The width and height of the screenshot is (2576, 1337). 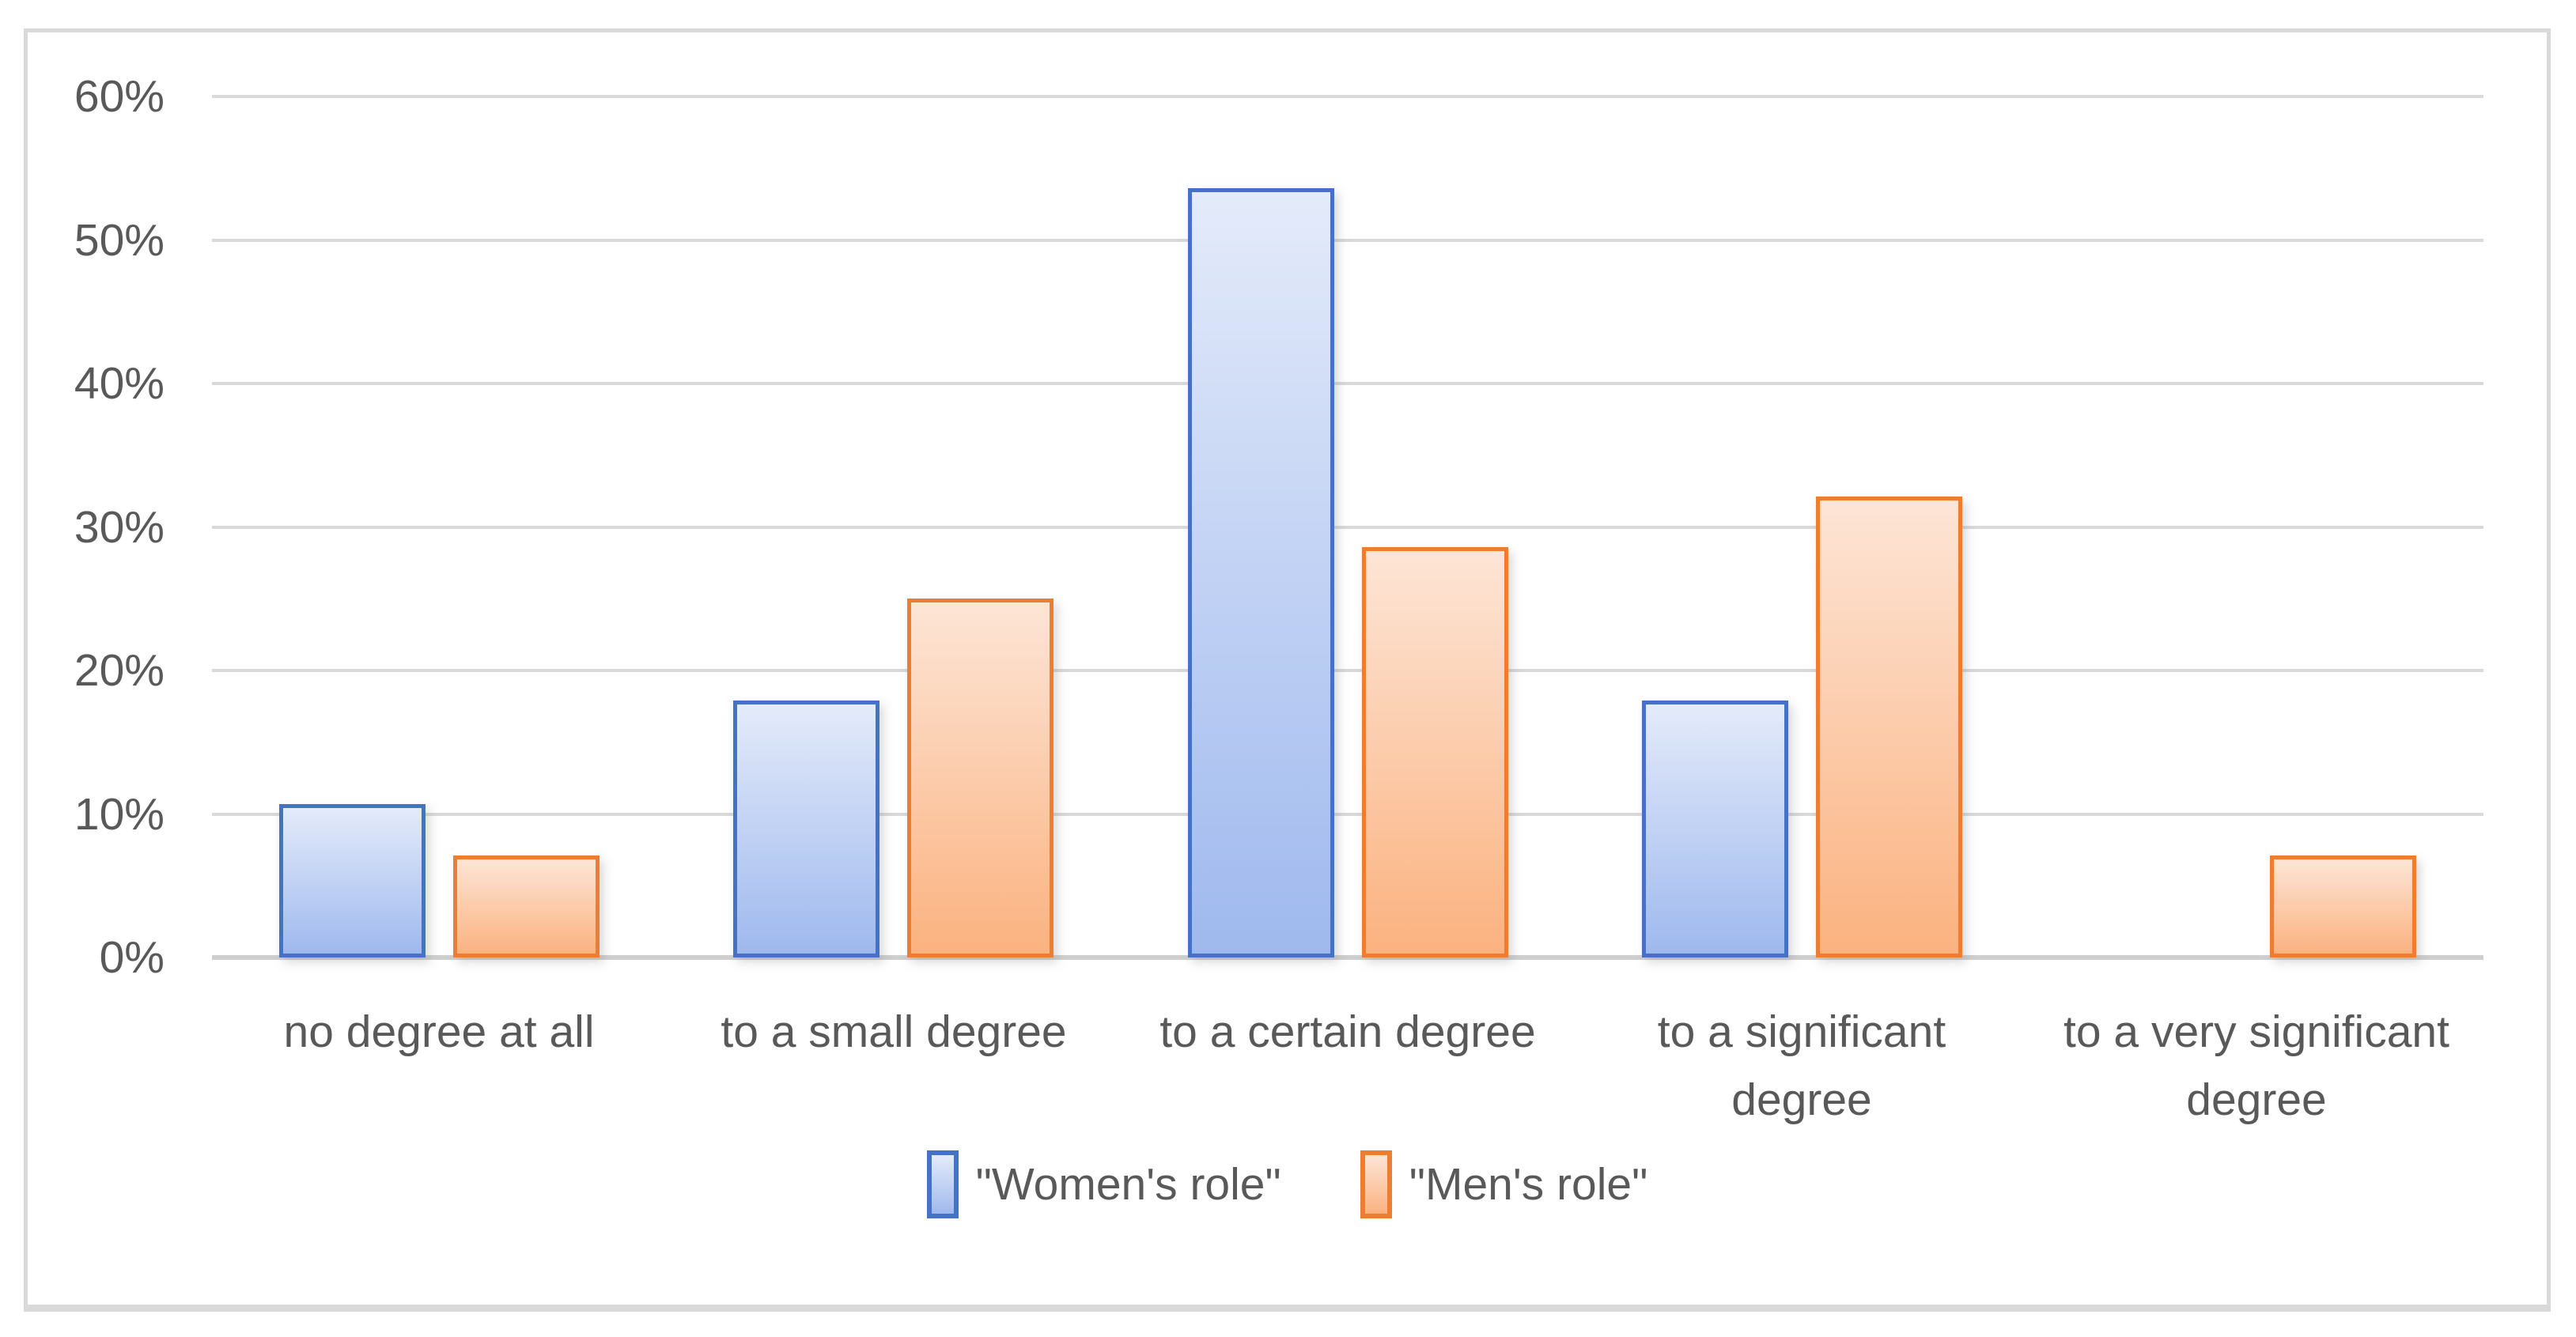 What do you see at coordinates (1288, 1184) in the screenshot?
I see `chart-legend: "Women's role" "Men's role"` at bounding box center [1288, 1184].